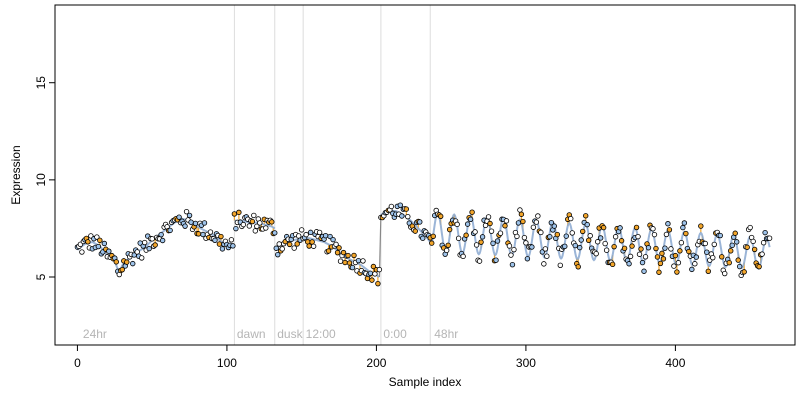  I want to click on x-tick-label-2: 200, so click(376, 363).